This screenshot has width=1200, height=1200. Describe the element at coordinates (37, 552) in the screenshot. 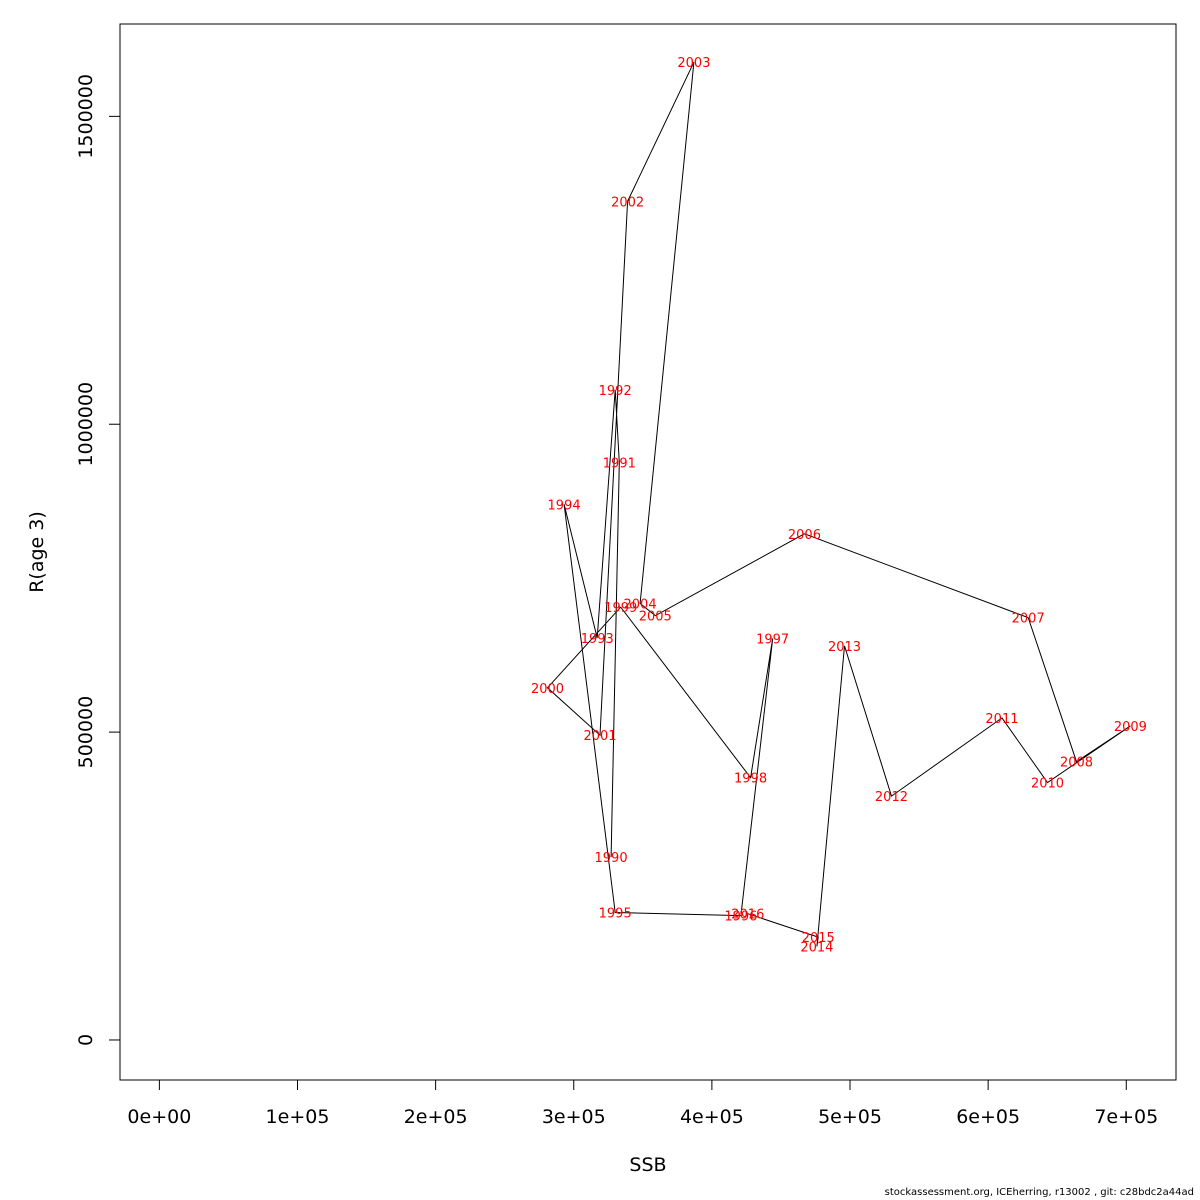

I see `y-axis-title: R(age 3)` at that location.